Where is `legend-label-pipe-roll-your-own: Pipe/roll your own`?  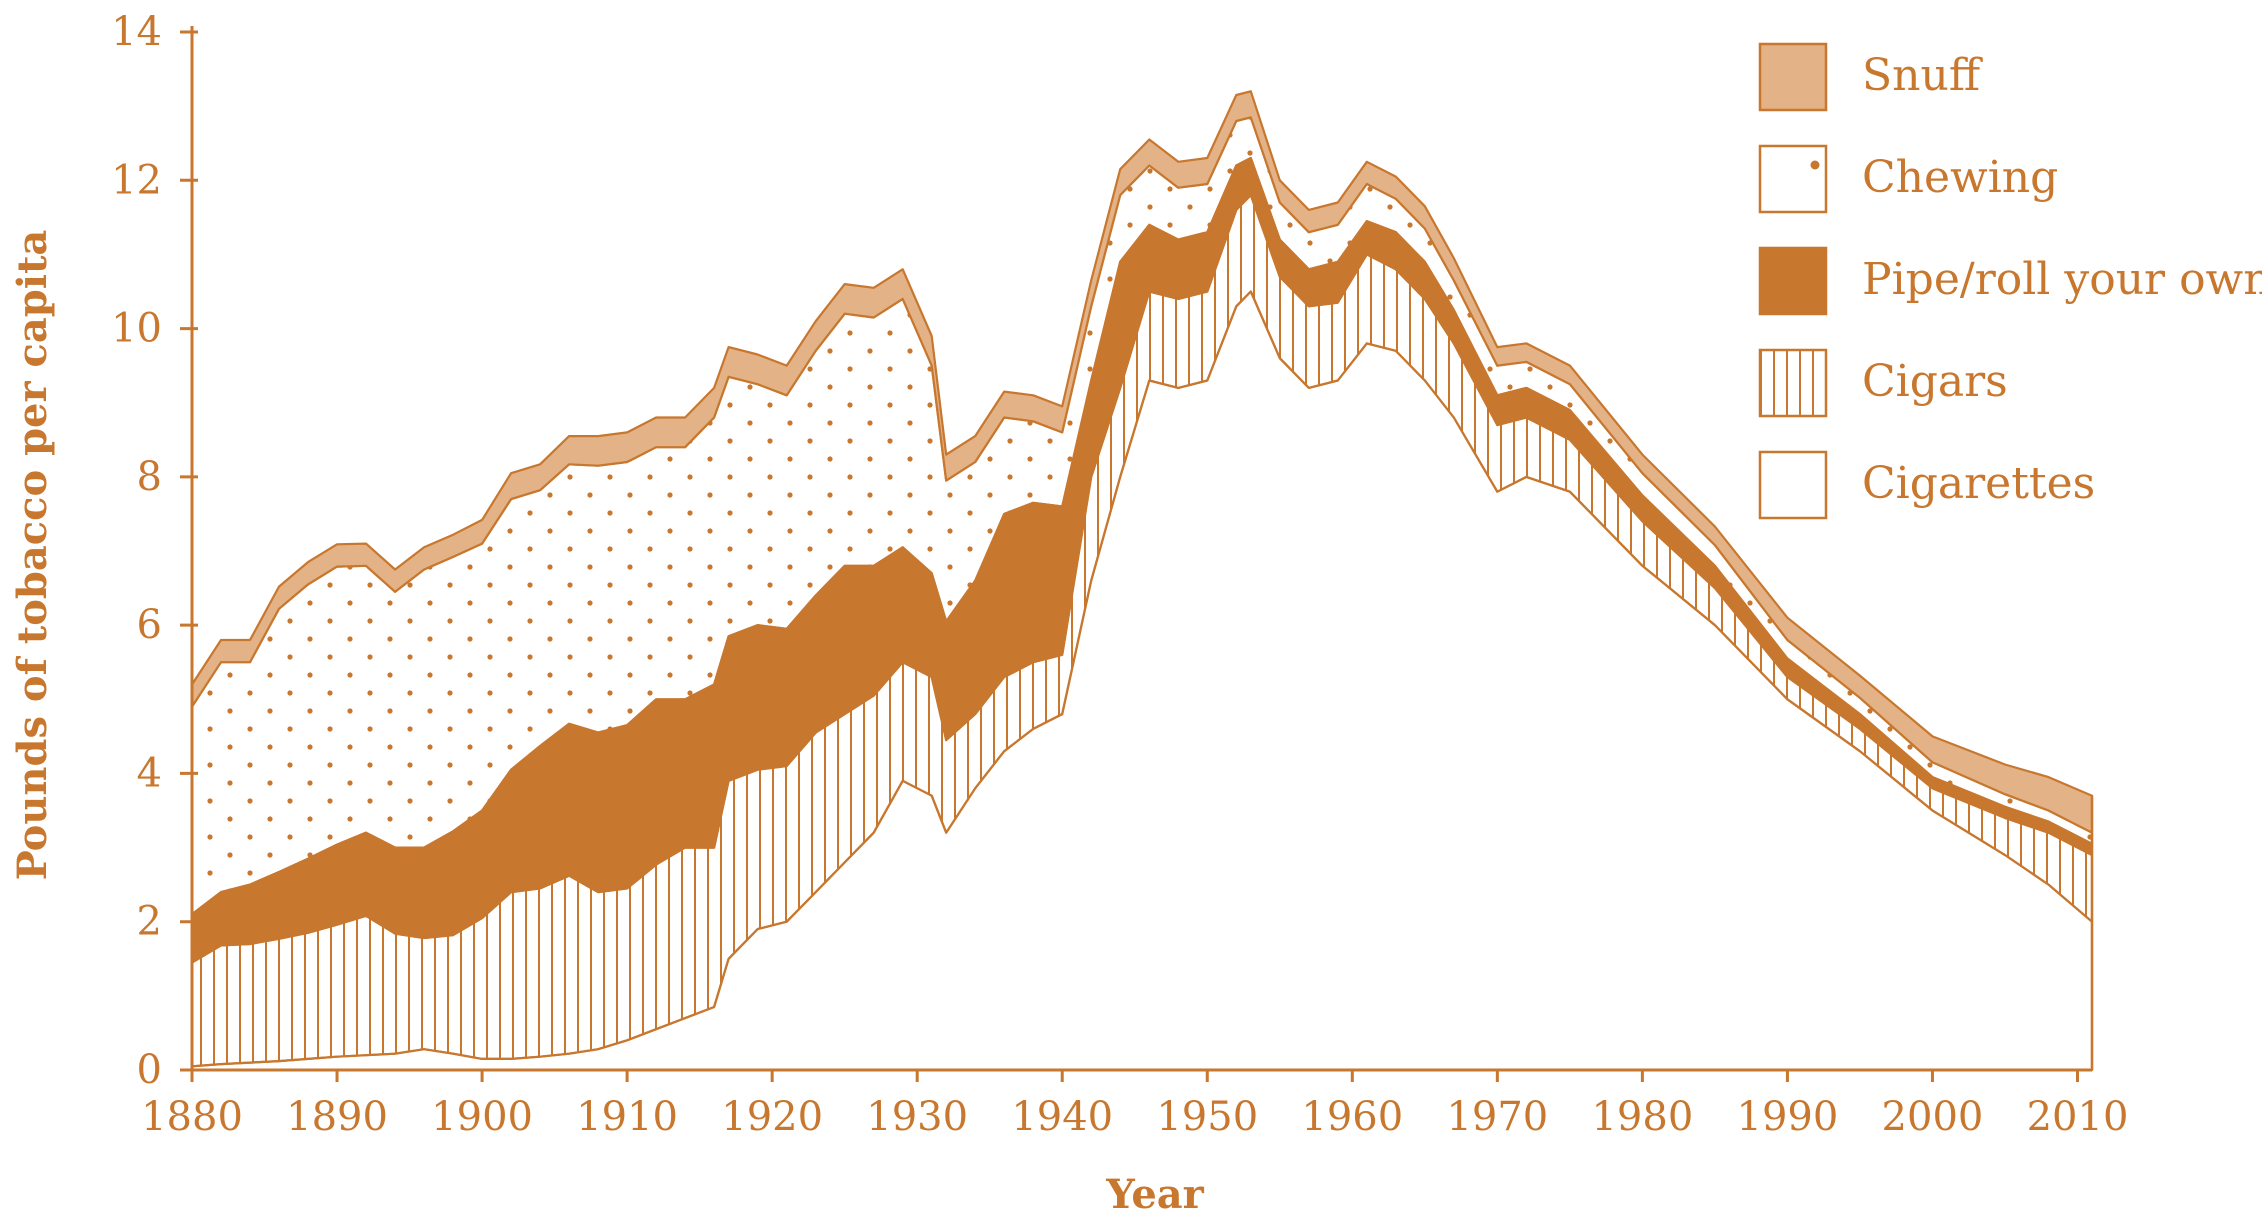 legend-label-pipe-roll-your-own: Pipe/roll your own is located at coordinates (2062, 279).